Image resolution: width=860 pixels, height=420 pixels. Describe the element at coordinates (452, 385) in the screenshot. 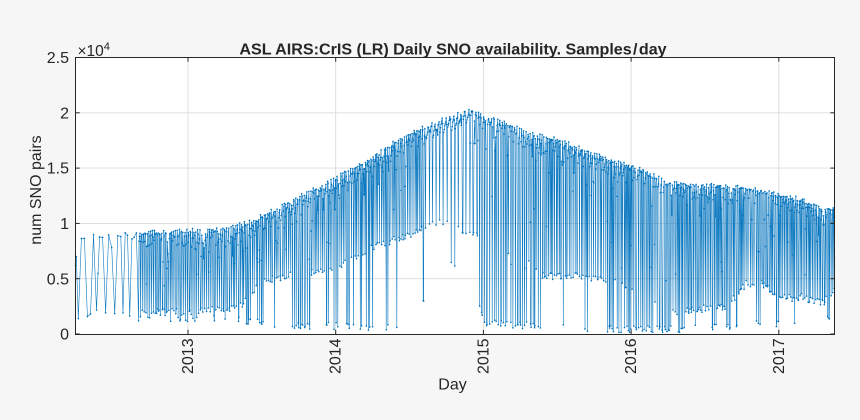

I see `svg-text: Day` at that location.